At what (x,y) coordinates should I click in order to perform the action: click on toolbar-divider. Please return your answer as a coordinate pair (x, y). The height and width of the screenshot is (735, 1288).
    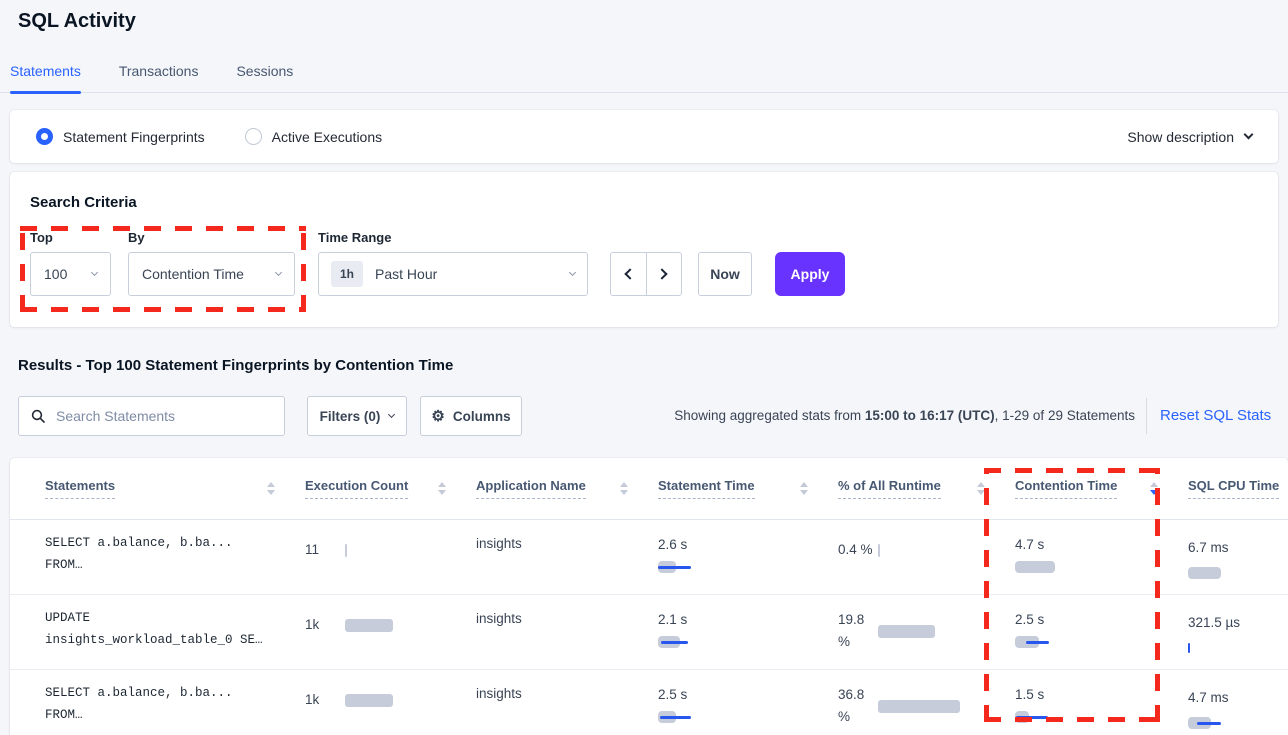
    Looking at the image, I should click on (1146, 416).